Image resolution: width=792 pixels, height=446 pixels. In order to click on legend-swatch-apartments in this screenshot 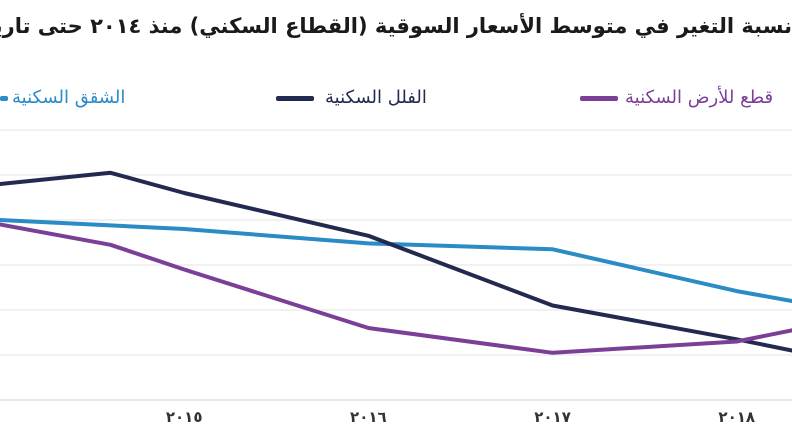, I will do `click(4, 98)`.